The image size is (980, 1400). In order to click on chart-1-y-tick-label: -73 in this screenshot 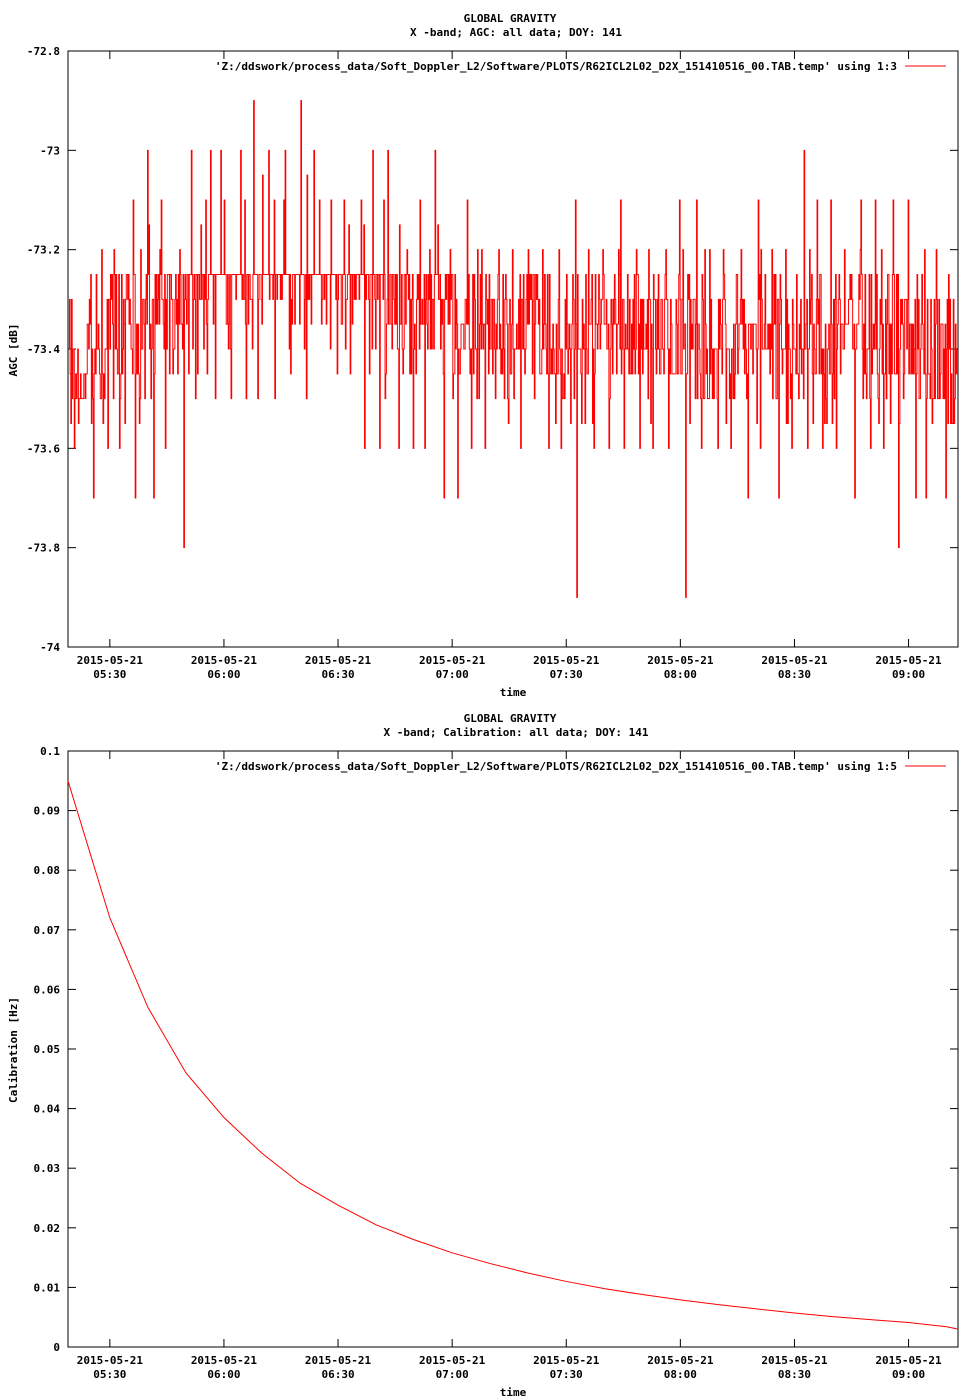, I will do `click(50, 150)`.